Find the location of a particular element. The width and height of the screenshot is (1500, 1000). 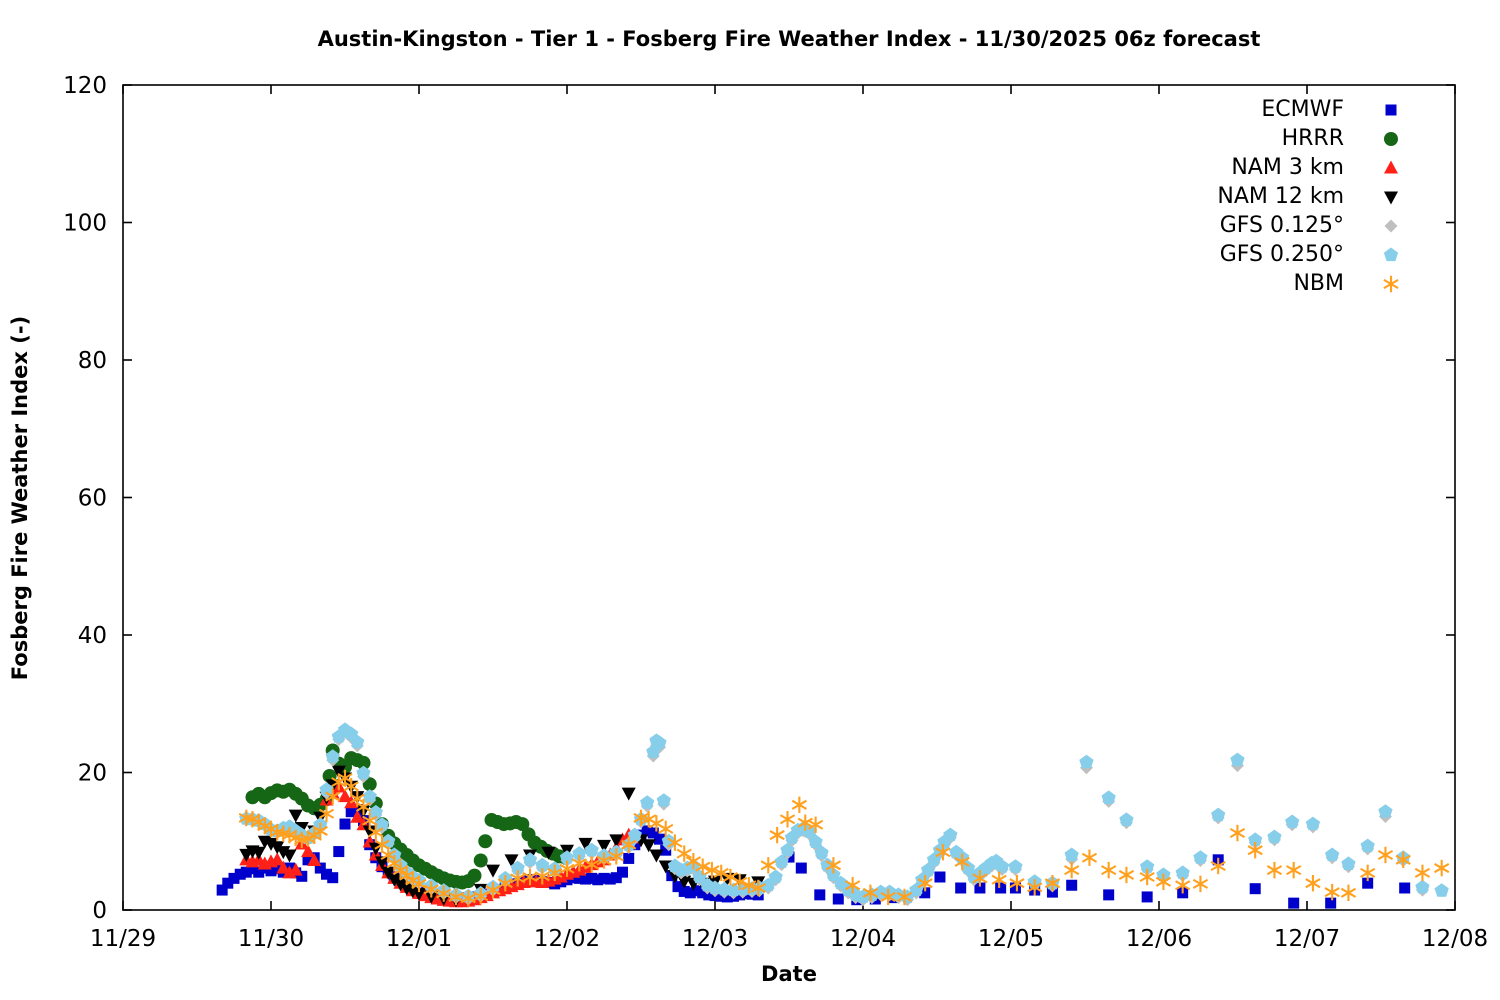

legend-item-nam-12-km: NAM 12 km is located at coordinates (1310, 196).